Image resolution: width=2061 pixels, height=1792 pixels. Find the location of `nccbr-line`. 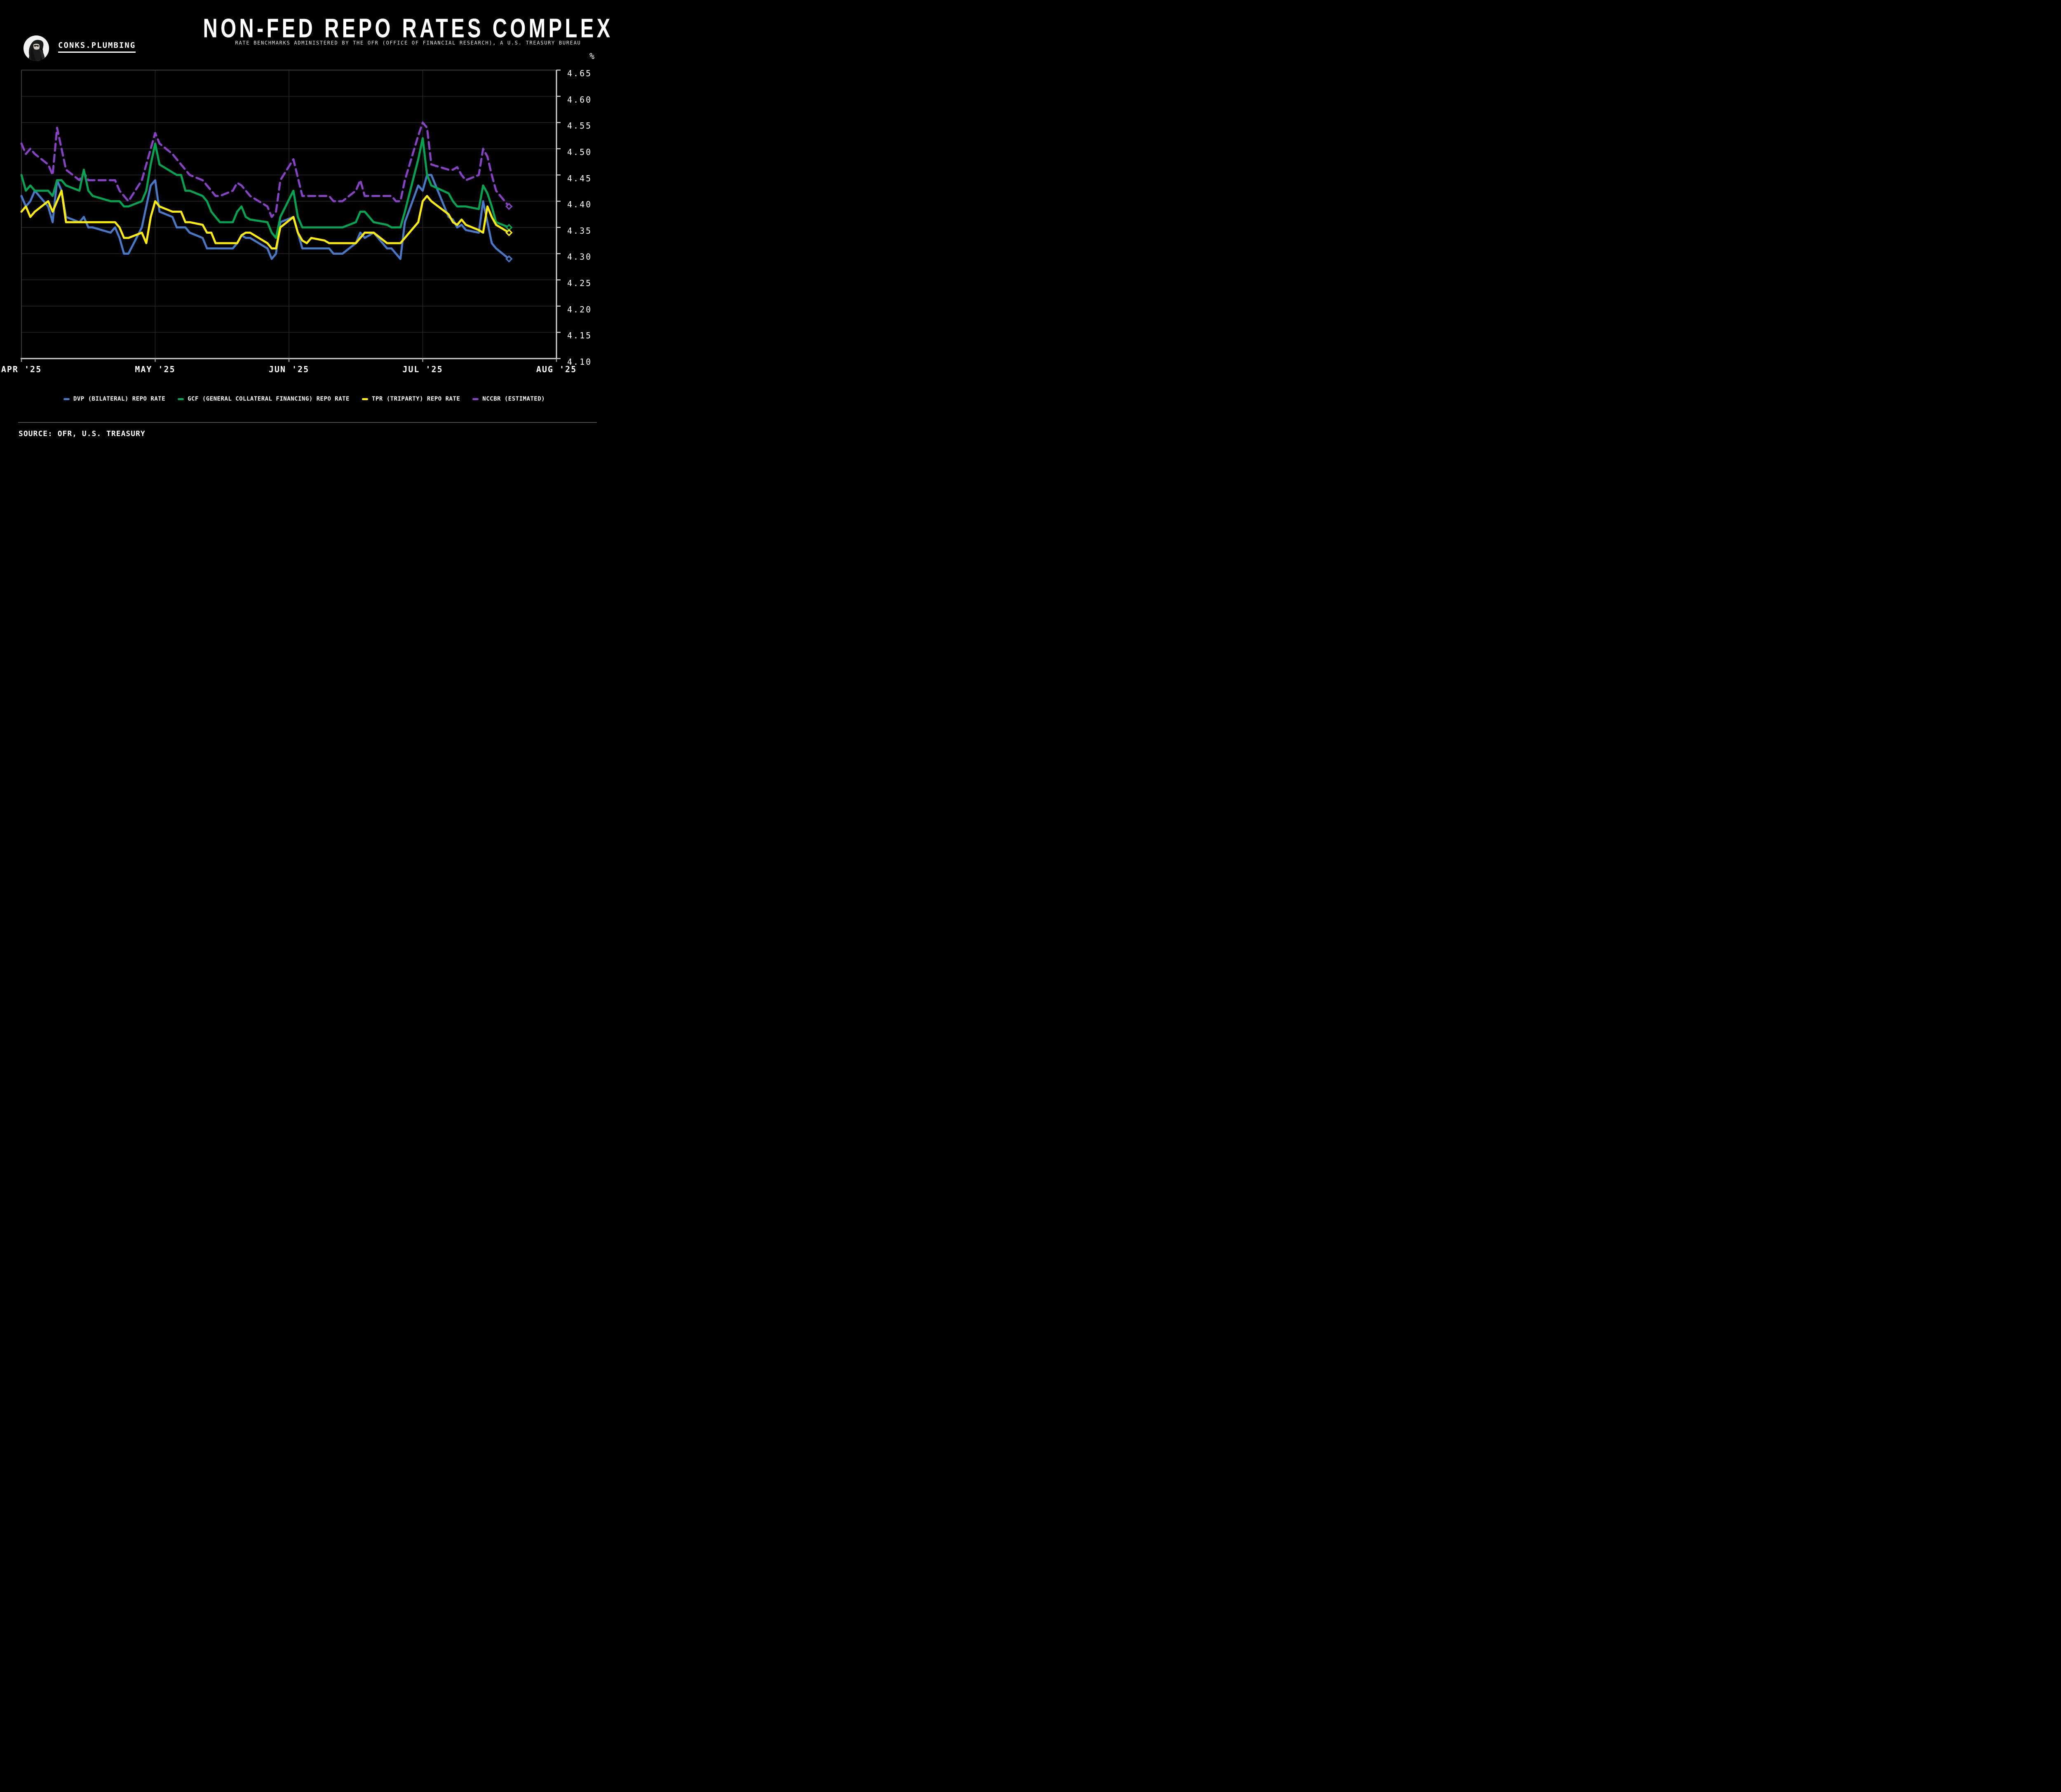

nccbr-line is located at coordinates (265, 169).